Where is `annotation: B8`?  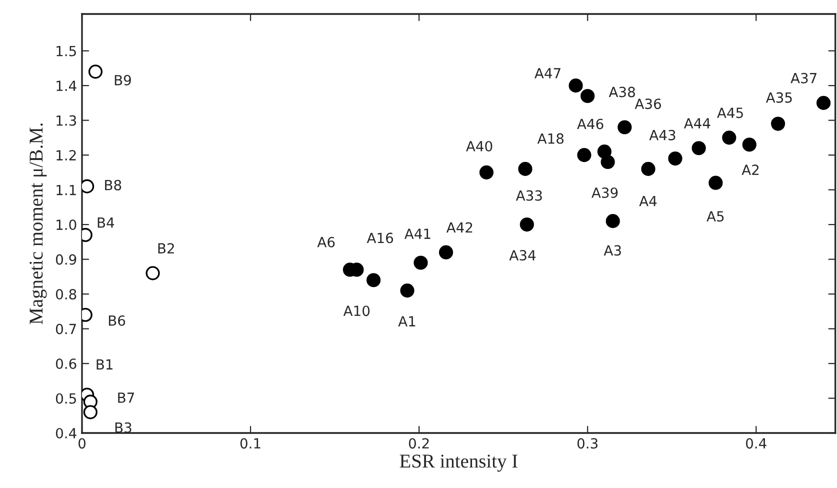
annotation: B8 is located at coordinates (113, 185).